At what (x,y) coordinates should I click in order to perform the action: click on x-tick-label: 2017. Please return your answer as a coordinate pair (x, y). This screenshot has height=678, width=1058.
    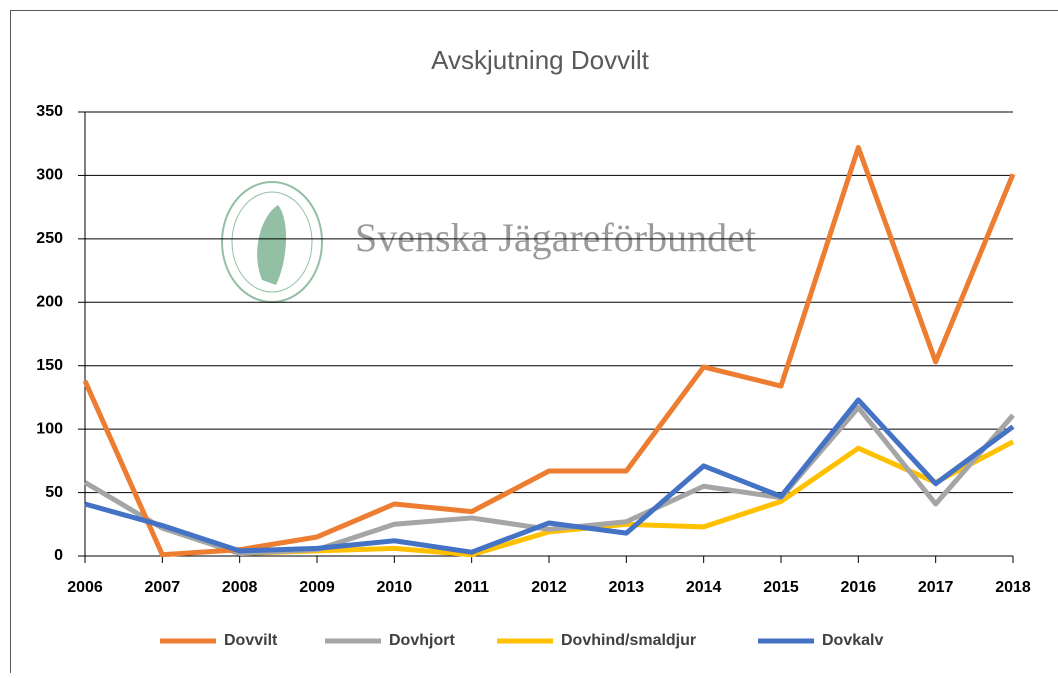
    Looking at the image, I should click on (936, 587).